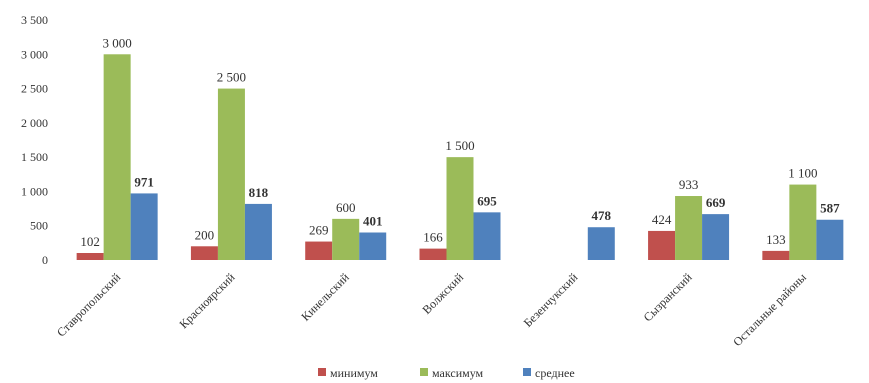 The height and width of the screenshot is (383, 869). What do you see at coordinates (89, 305) in the screenshot?
I see `x-category-label: Ставропольский` at bounding box center [89, 305].